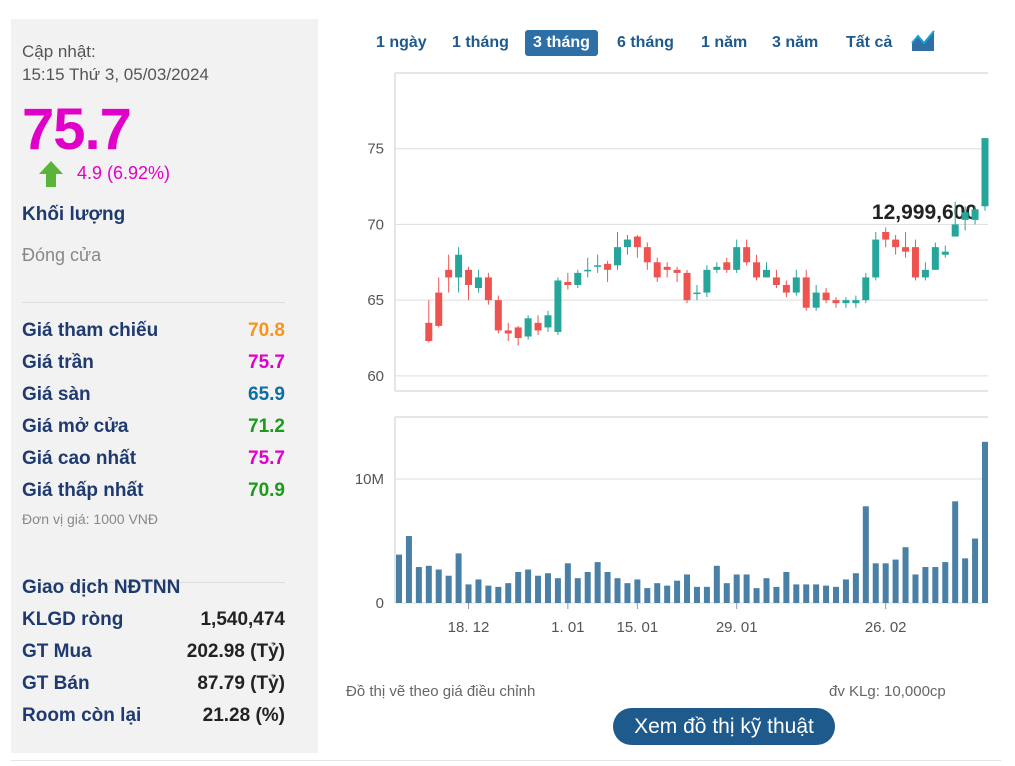  I want to click on x-tick-label: 15. 01, so click(638, 627).